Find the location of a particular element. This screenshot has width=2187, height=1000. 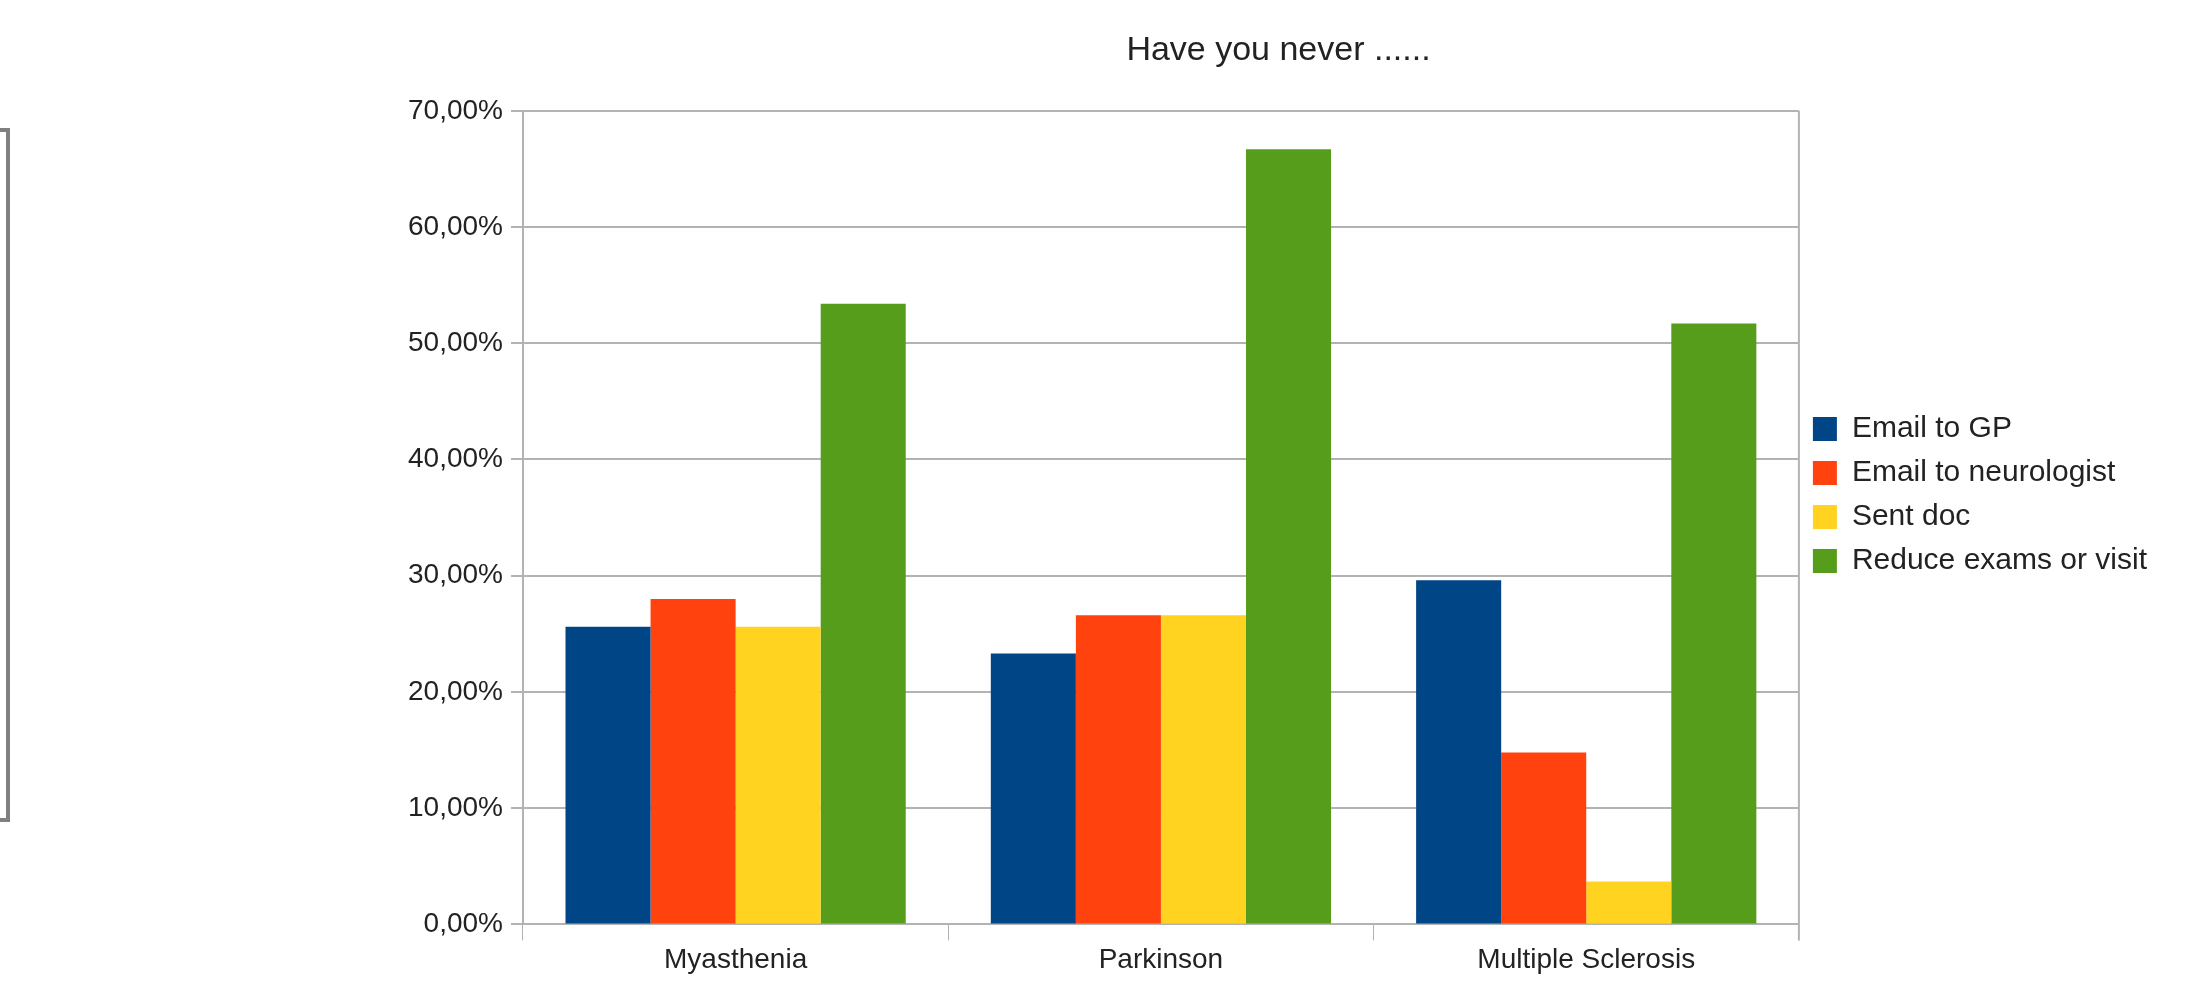

y-tick-label: 60,00% is located at coordinates (455, 225).